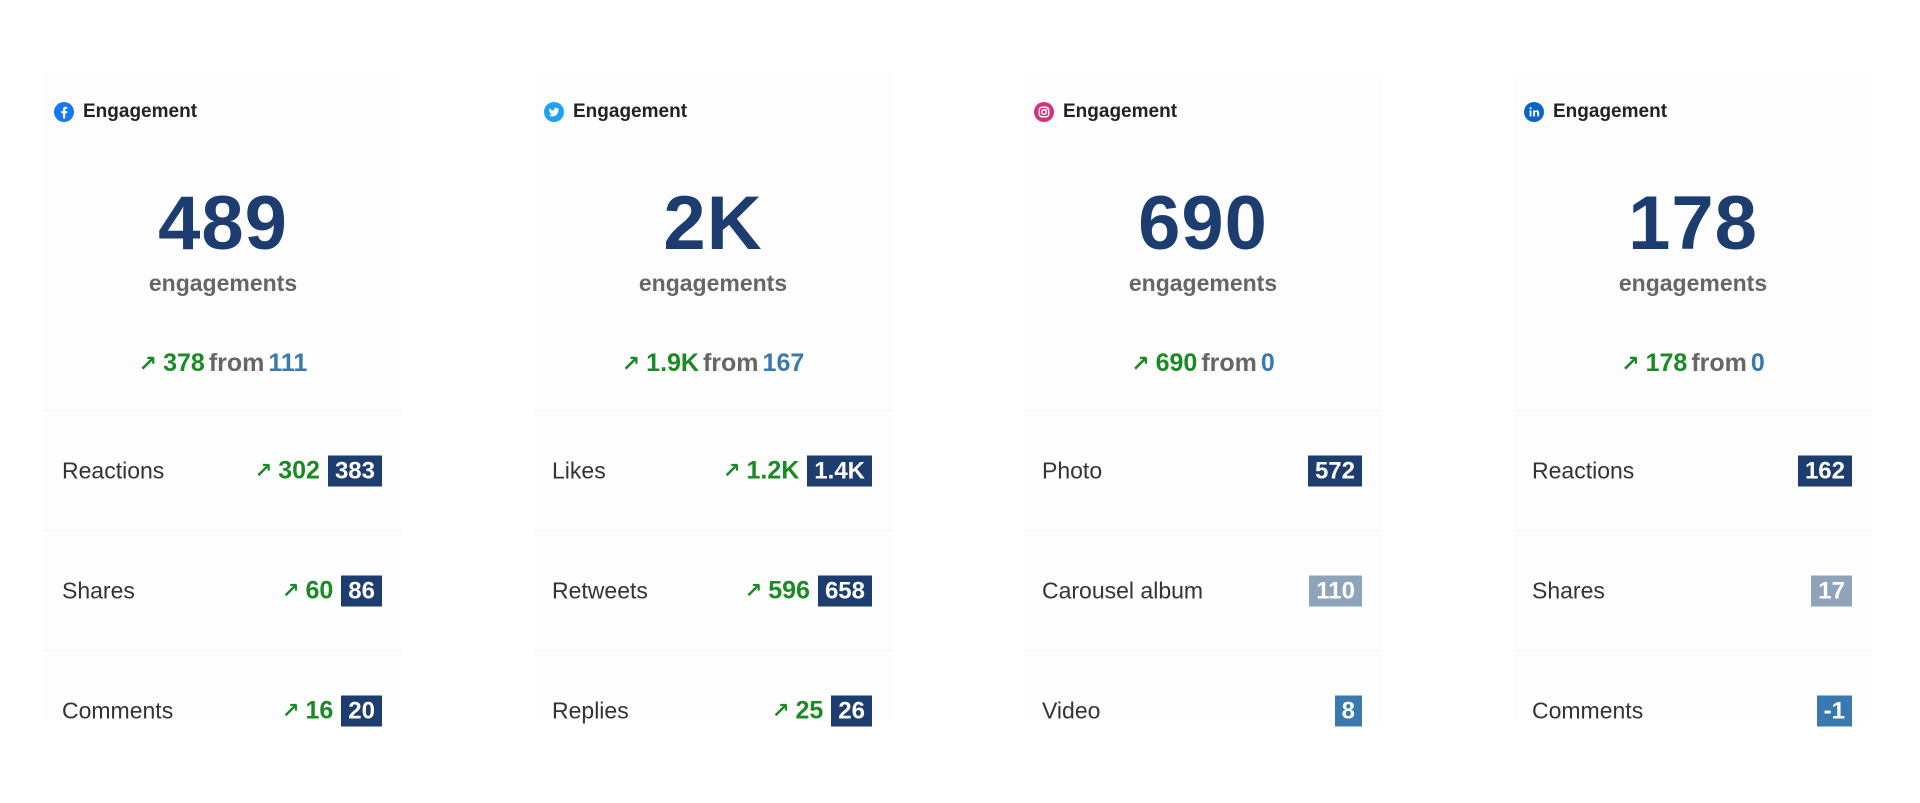 Image resolution: width=1920 pixels, height=803 pixels. I want to click on previous-value: 167, so click(783, 363).